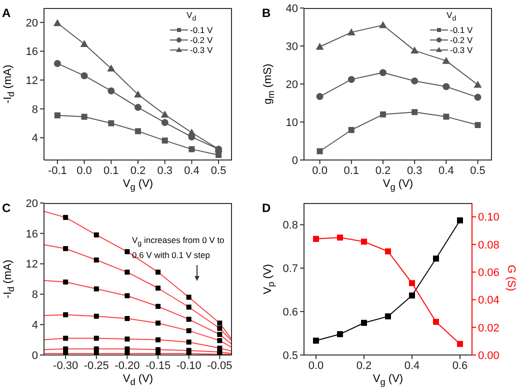 Image resolution: width=520 pixels, height=389 pixels. What do you see at coordinates (138, 380) in the screenshot?
I see `x-axis-title: V$_{d}$ (V)` at bounding box center [138, 380].